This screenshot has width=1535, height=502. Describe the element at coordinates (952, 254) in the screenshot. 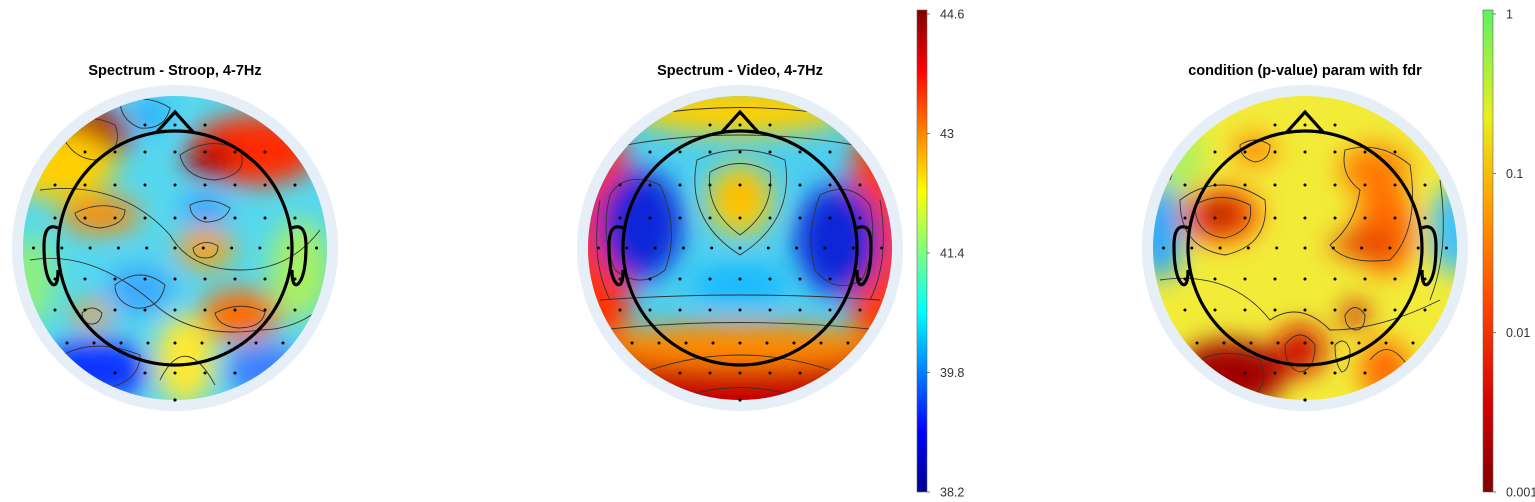

I see `colorbar-tick-label: 41.4` at that location.